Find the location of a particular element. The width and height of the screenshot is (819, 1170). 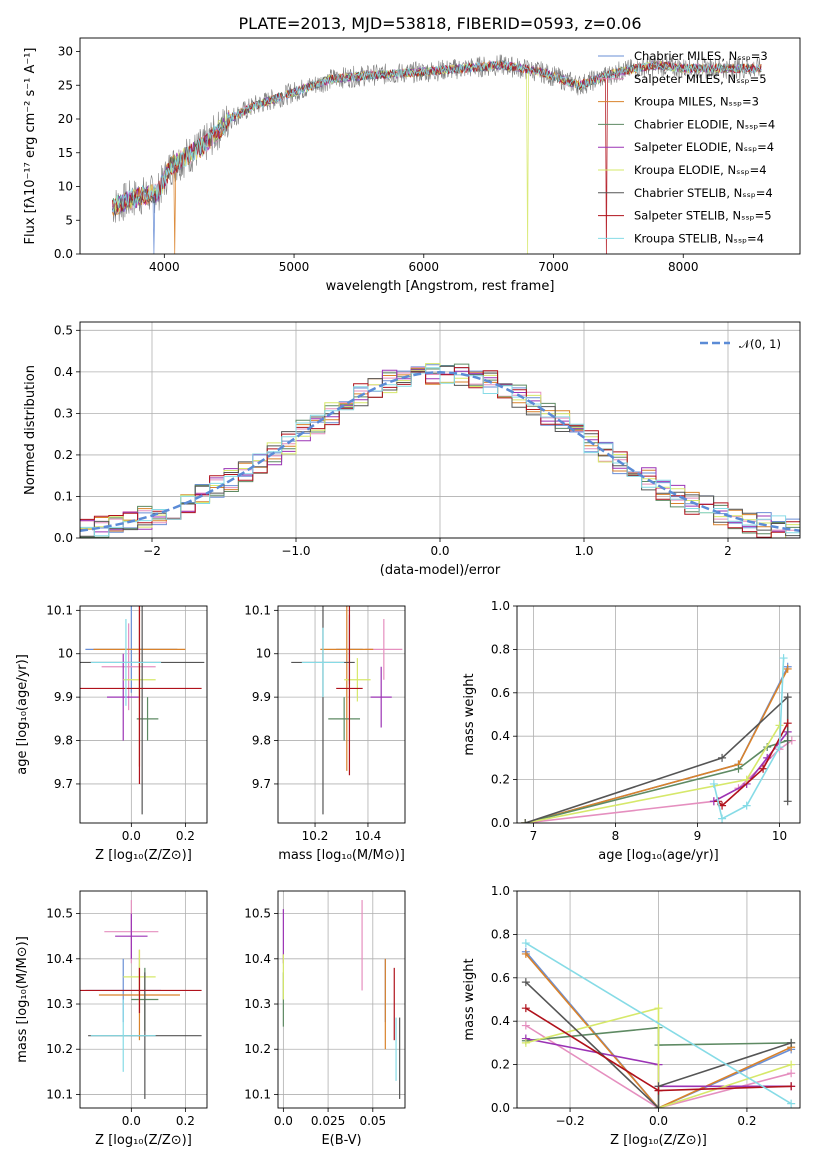

x-tick-label: 9 is located at coordinates (698, 836).